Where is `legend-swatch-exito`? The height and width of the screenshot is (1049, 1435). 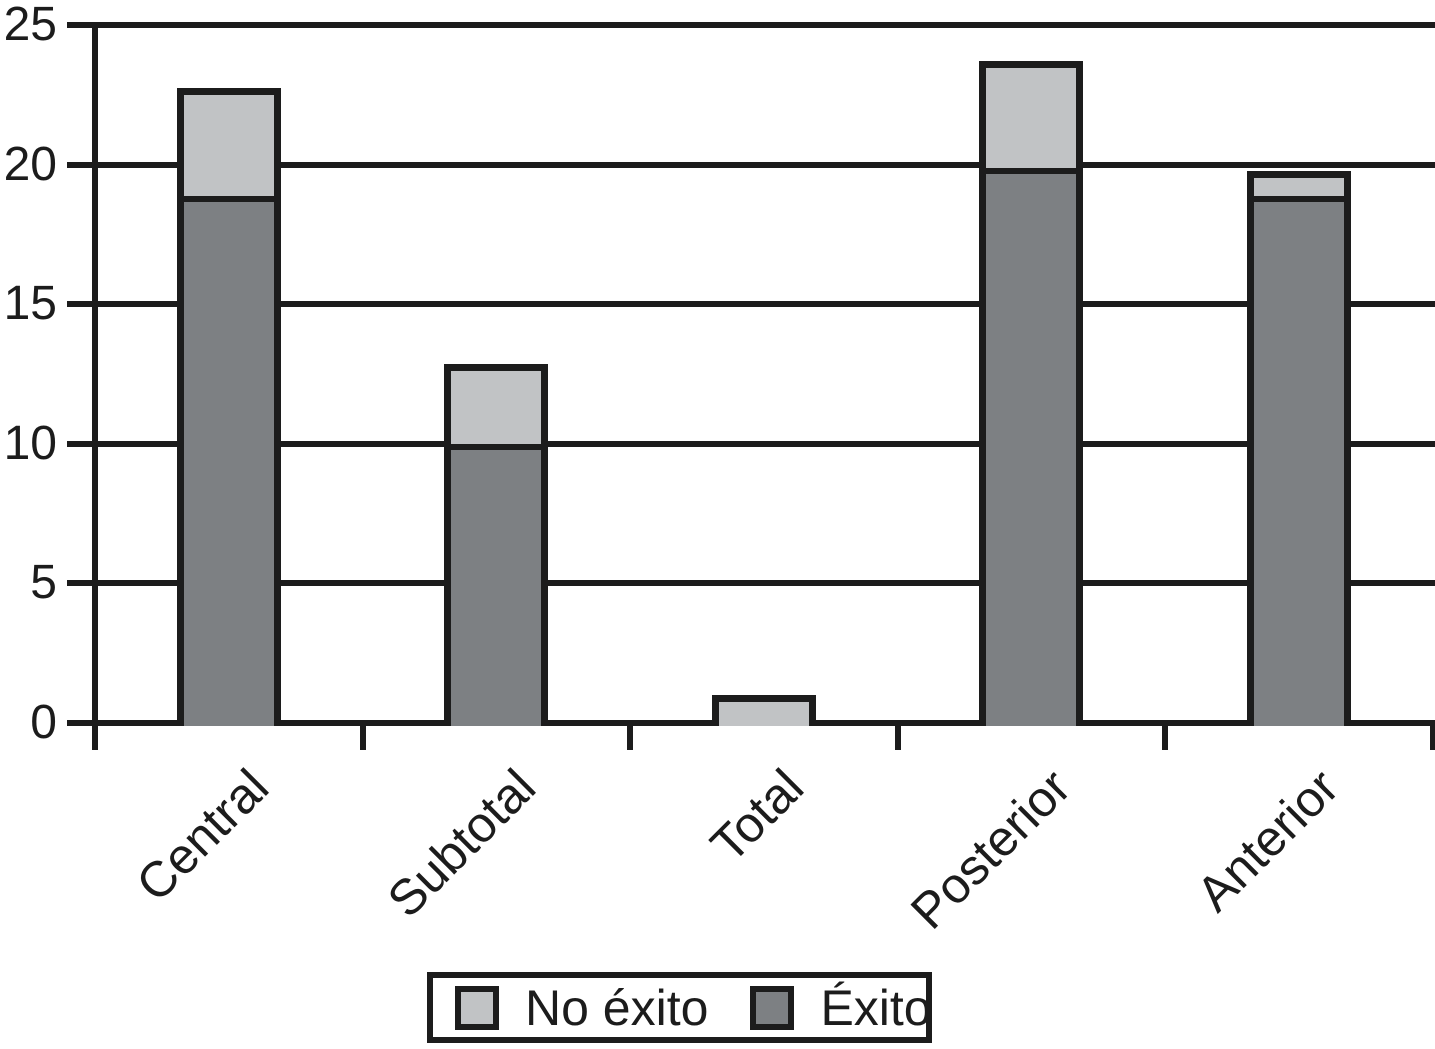
legend-swatch-exito is located at coordinates (772, 1007).